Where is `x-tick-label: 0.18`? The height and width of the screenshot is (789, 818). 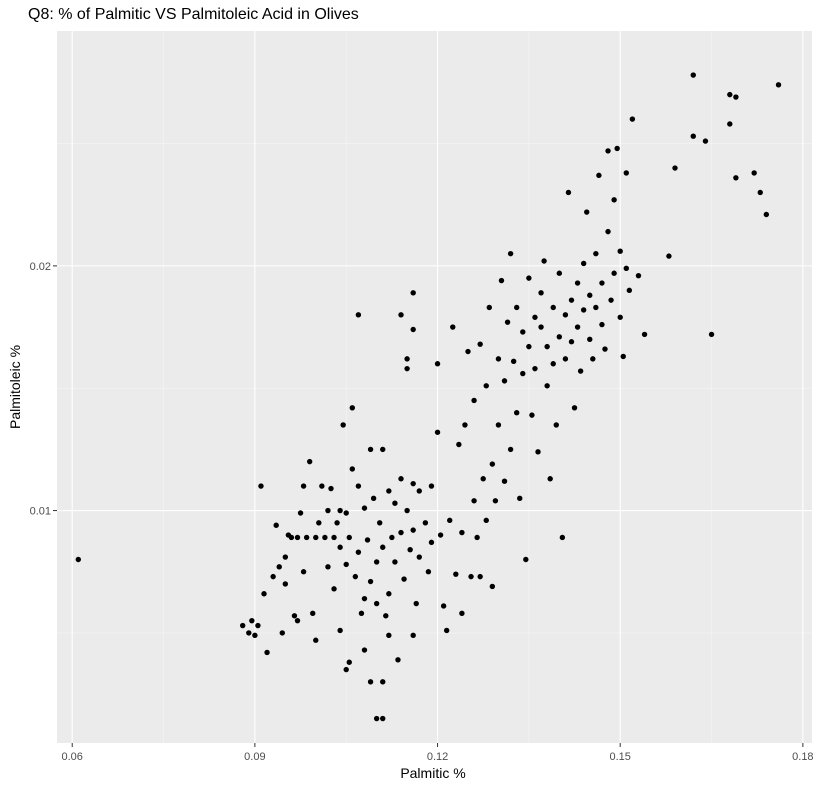
x-tick-label: 0.18 is located at coordinates (802, 757).